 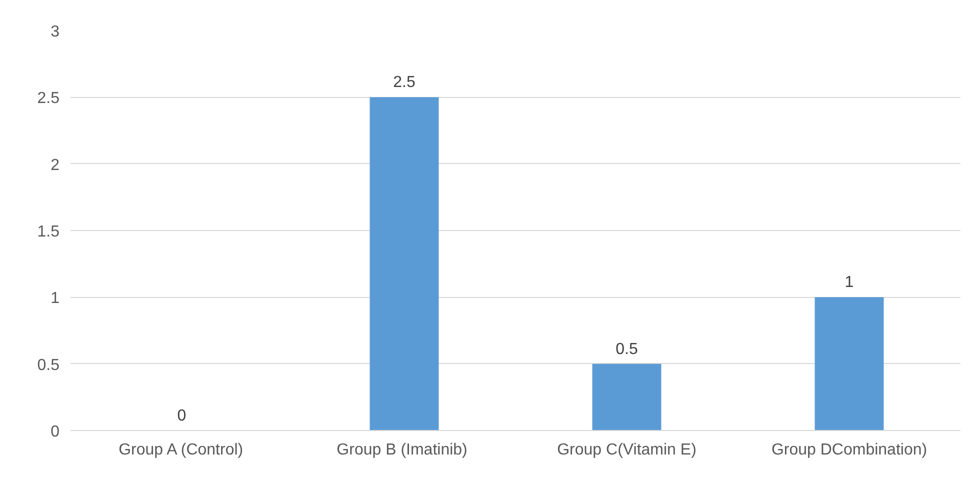 I want to click on y-tick-label: 0.5, so click(x=48, y=365).